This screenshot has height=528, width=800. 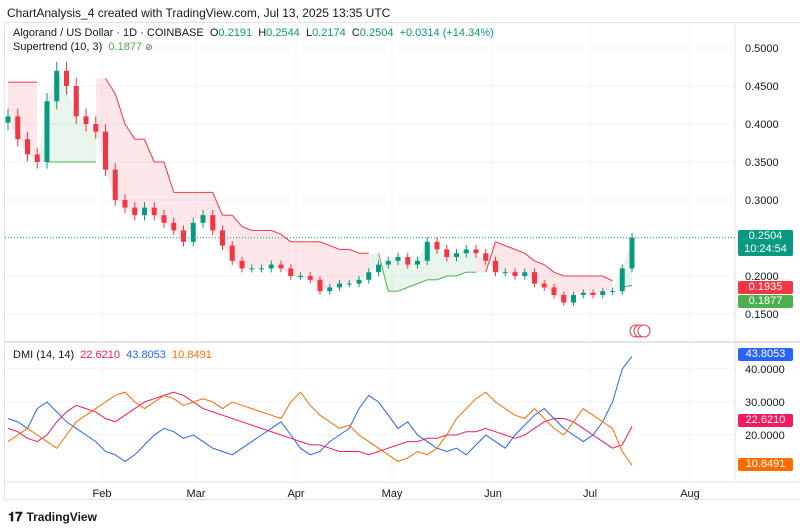 I want to click on plus-di-value: 43.8053, so click(x=146, y=355).